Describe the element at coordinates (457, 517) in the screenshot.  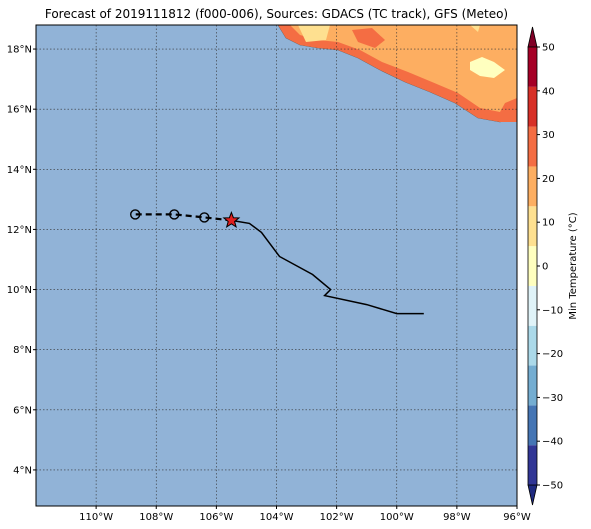
I see `x-tick-label: 98°W` at that location.